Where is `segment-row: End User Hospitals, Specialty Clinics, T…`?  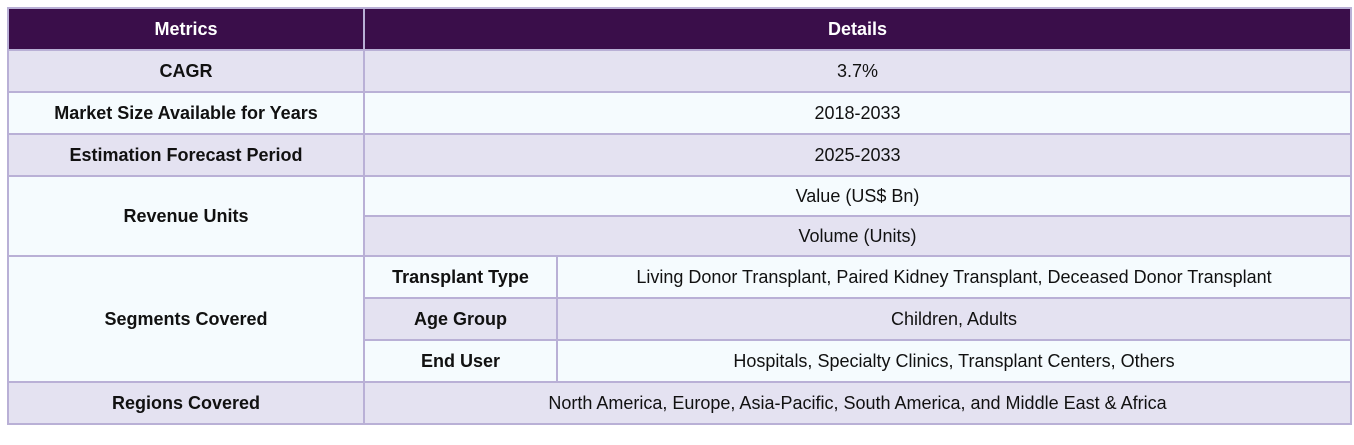
segment-row: End User Hospitals, Specialty Clinics, T… is located at coordinates (680, 361).